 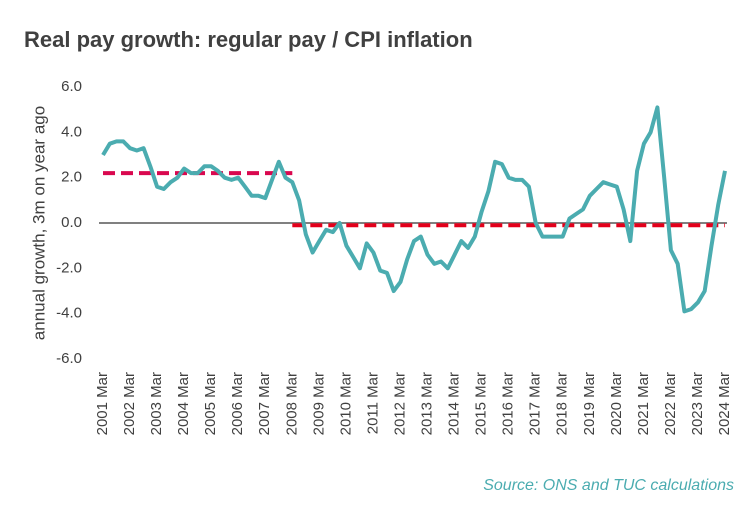 I want to click on source-note: Source: ONS and TUC calculations, so click(x=608, y=485).